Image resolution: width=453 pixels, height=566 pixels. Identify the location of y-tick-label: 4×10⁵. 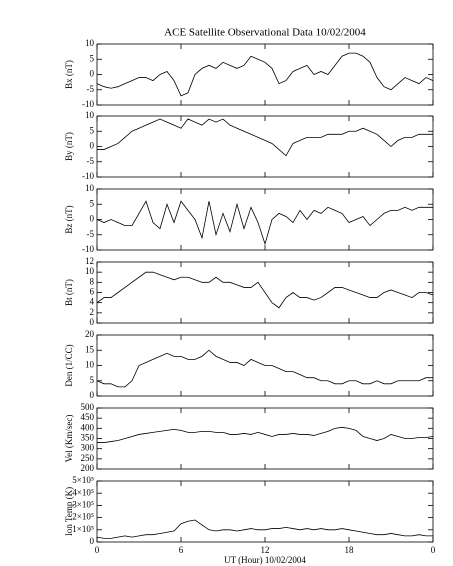
(83, 492).